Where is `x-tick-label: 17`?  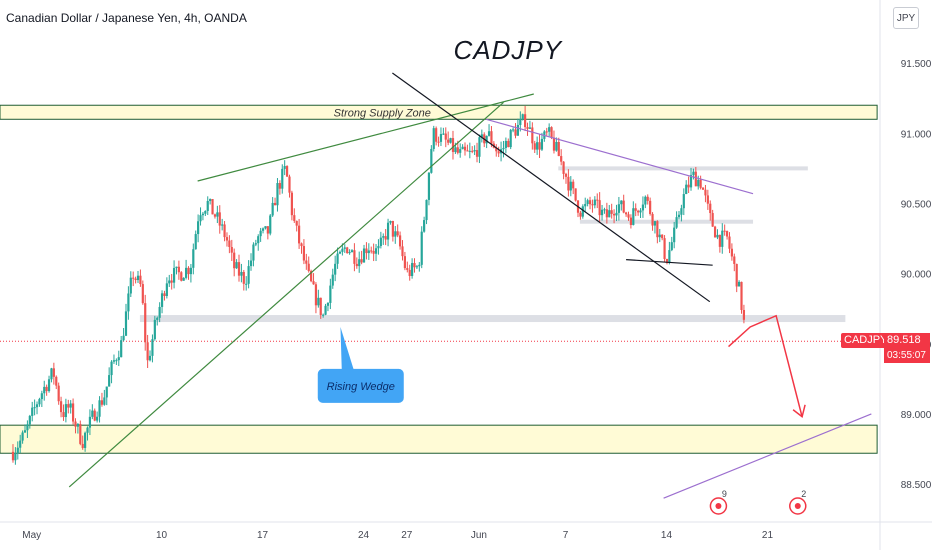
x-tick-label: 17 is located at coordinates (263, 535).